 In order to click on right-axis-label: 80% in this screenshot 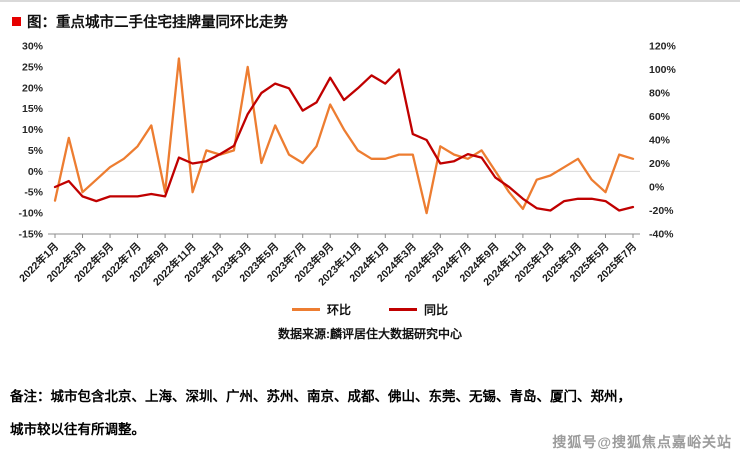, I will do `click(660, 94)`.